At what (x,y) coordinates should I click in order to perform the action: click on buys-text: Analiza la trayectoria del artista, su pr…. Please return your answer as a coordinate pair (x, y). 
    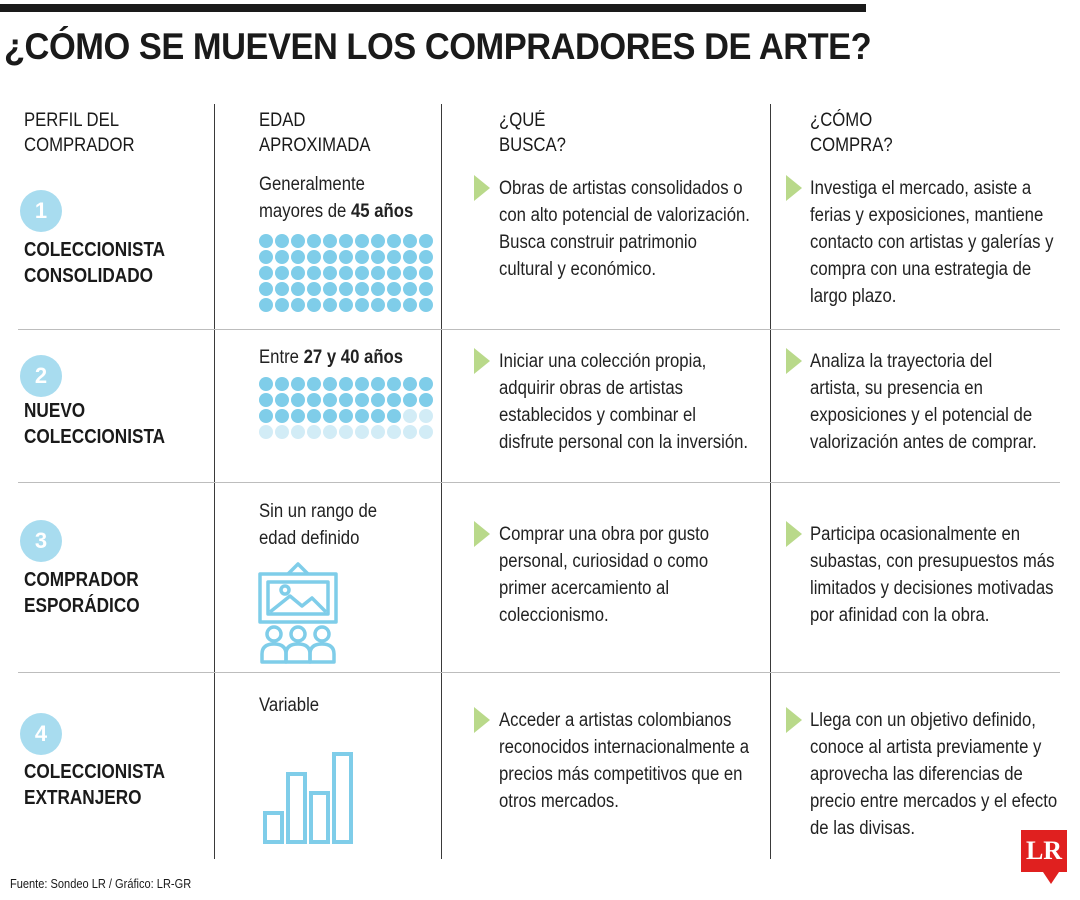
    Looking at the image, I should click on (923, 402).